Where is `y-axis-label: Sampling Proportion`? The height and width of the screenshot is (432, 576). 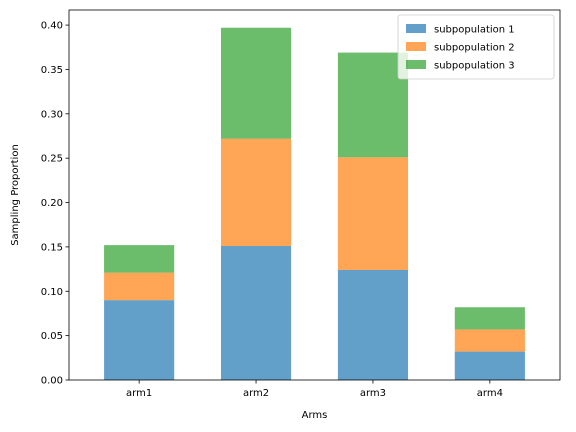 y-axis-label: Sampling Proportion is located at coordinates (15, 195).